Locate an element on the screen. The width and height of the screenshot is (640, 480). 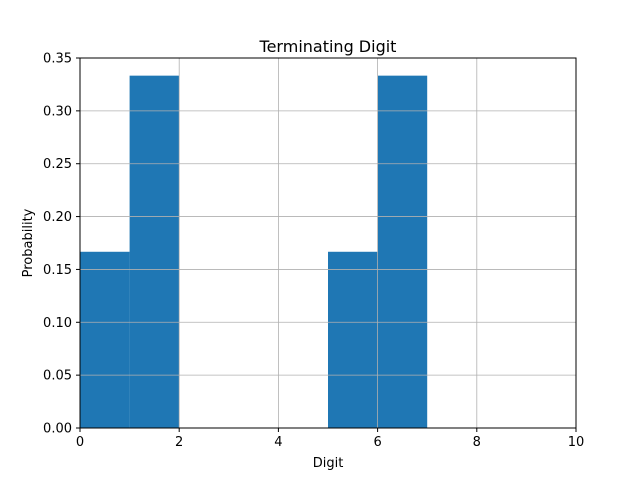
y-tick-label: 0.35 is located at coordinates (57, 59).